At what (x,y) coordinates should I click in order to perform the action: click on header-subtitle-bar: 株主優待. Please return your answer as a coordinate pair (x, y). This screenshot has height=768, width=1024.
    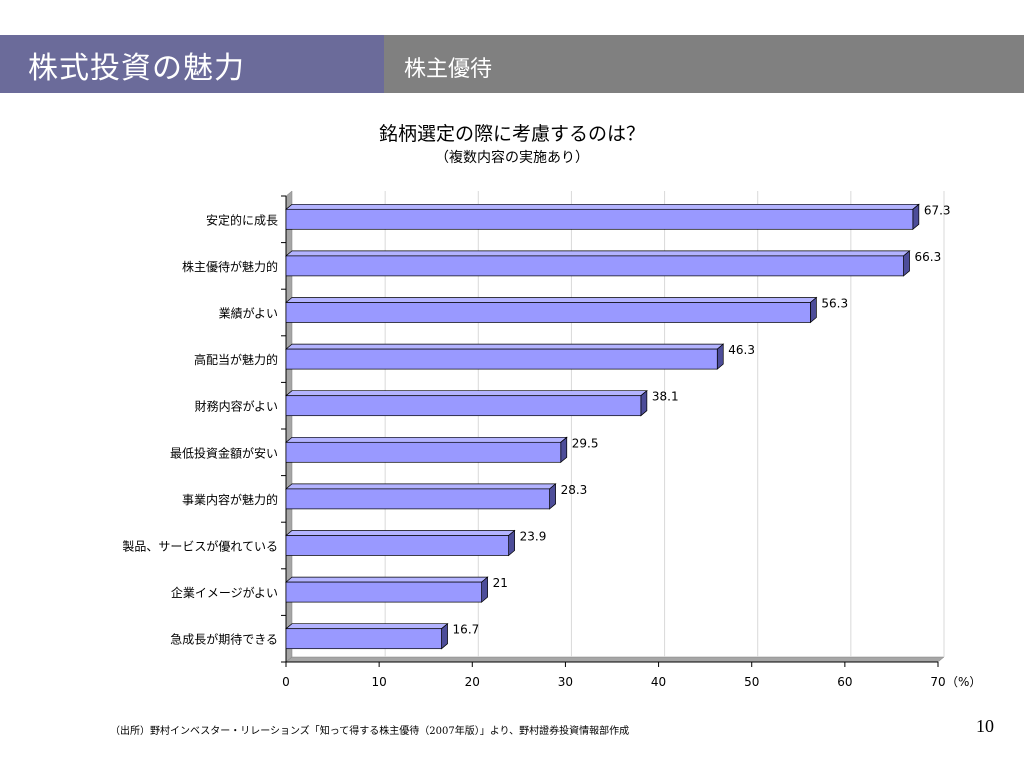
    Looking at the image, I should click on (704, 64).